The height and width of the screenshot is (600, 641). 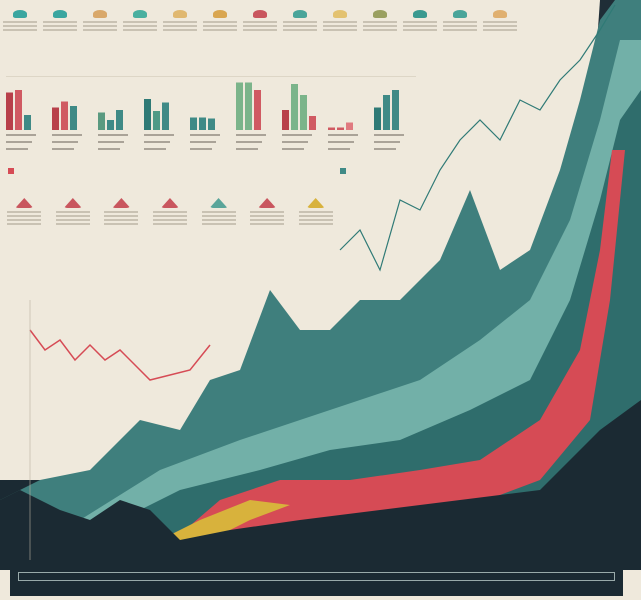 I want to click on bar-section-header, so click(x=211, y=71).